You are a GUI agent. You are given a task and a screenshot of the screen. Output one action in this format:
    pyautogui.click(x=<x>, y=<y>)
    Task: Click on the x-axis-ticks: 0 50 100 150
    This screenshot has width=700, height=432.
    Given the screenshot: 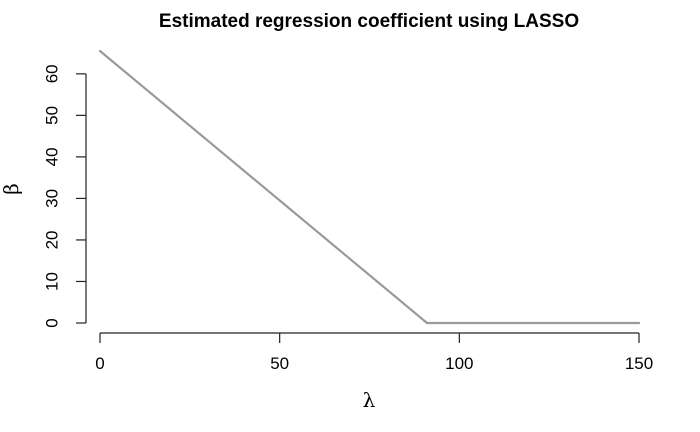 What is the action you would take?
    pyautogui.click(x=374, y=353)
    